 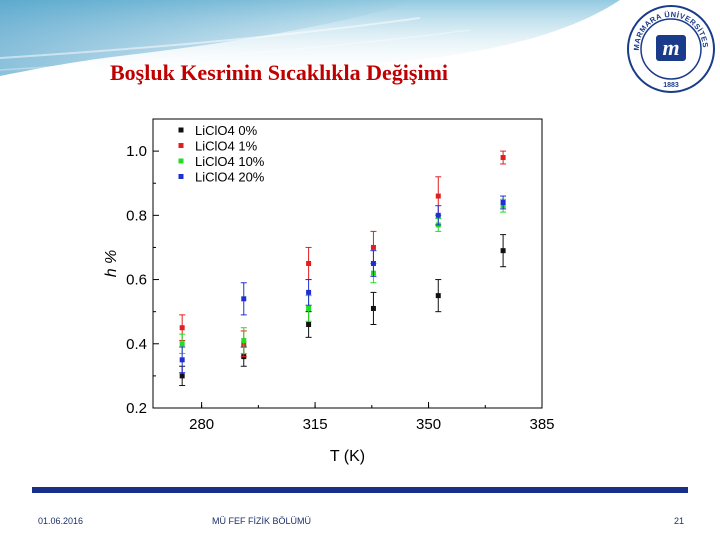 I want to click on university-logo: MARMARA ÜNİVERSİTESİ m 1883, so click(x=670, y=48).